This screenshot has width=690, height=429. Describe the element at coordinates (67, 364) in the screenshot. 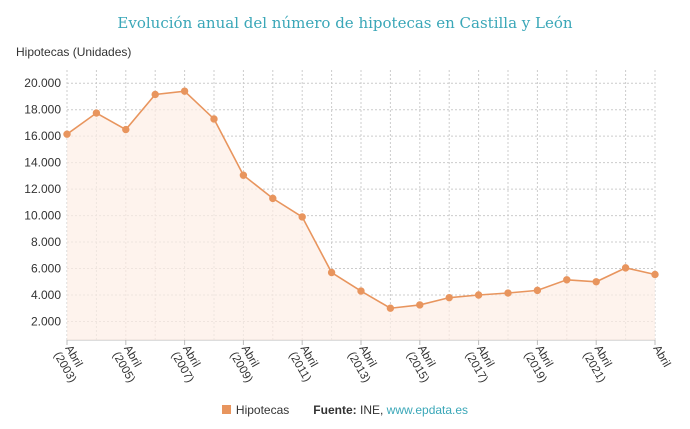

I see `x-tick-label: Abril(2003)` at that location.